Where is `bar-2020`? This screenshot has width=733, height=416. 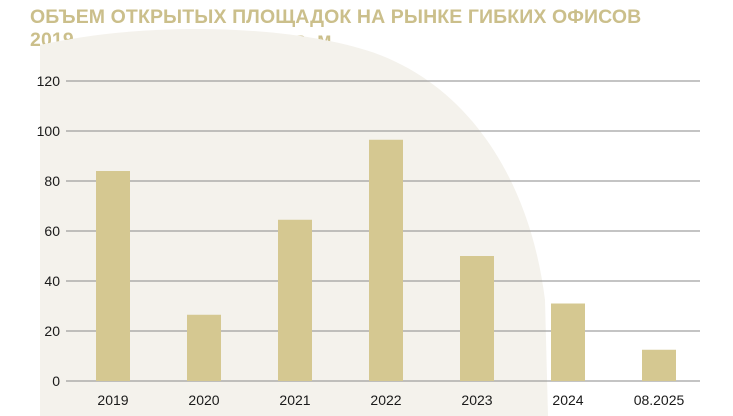 bar-2020 is located at coordinates (204, 347).